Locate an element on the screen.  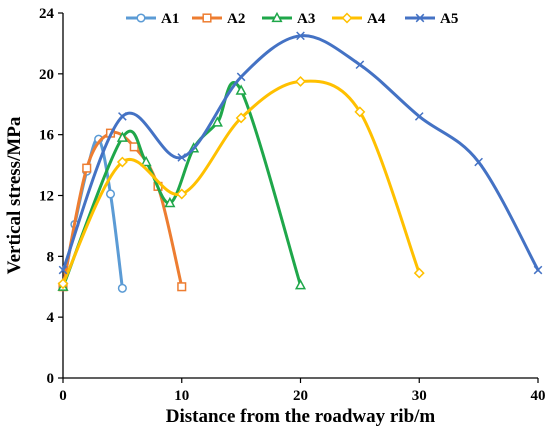
legend-item-a3: A3 is located at coordinates (288, 19).